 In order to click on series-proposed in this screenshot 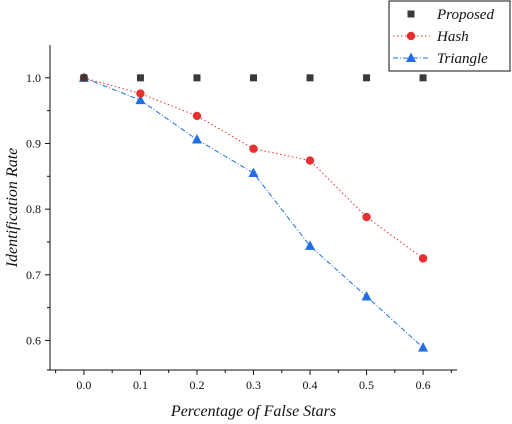, I will do `click(253, 78)`.